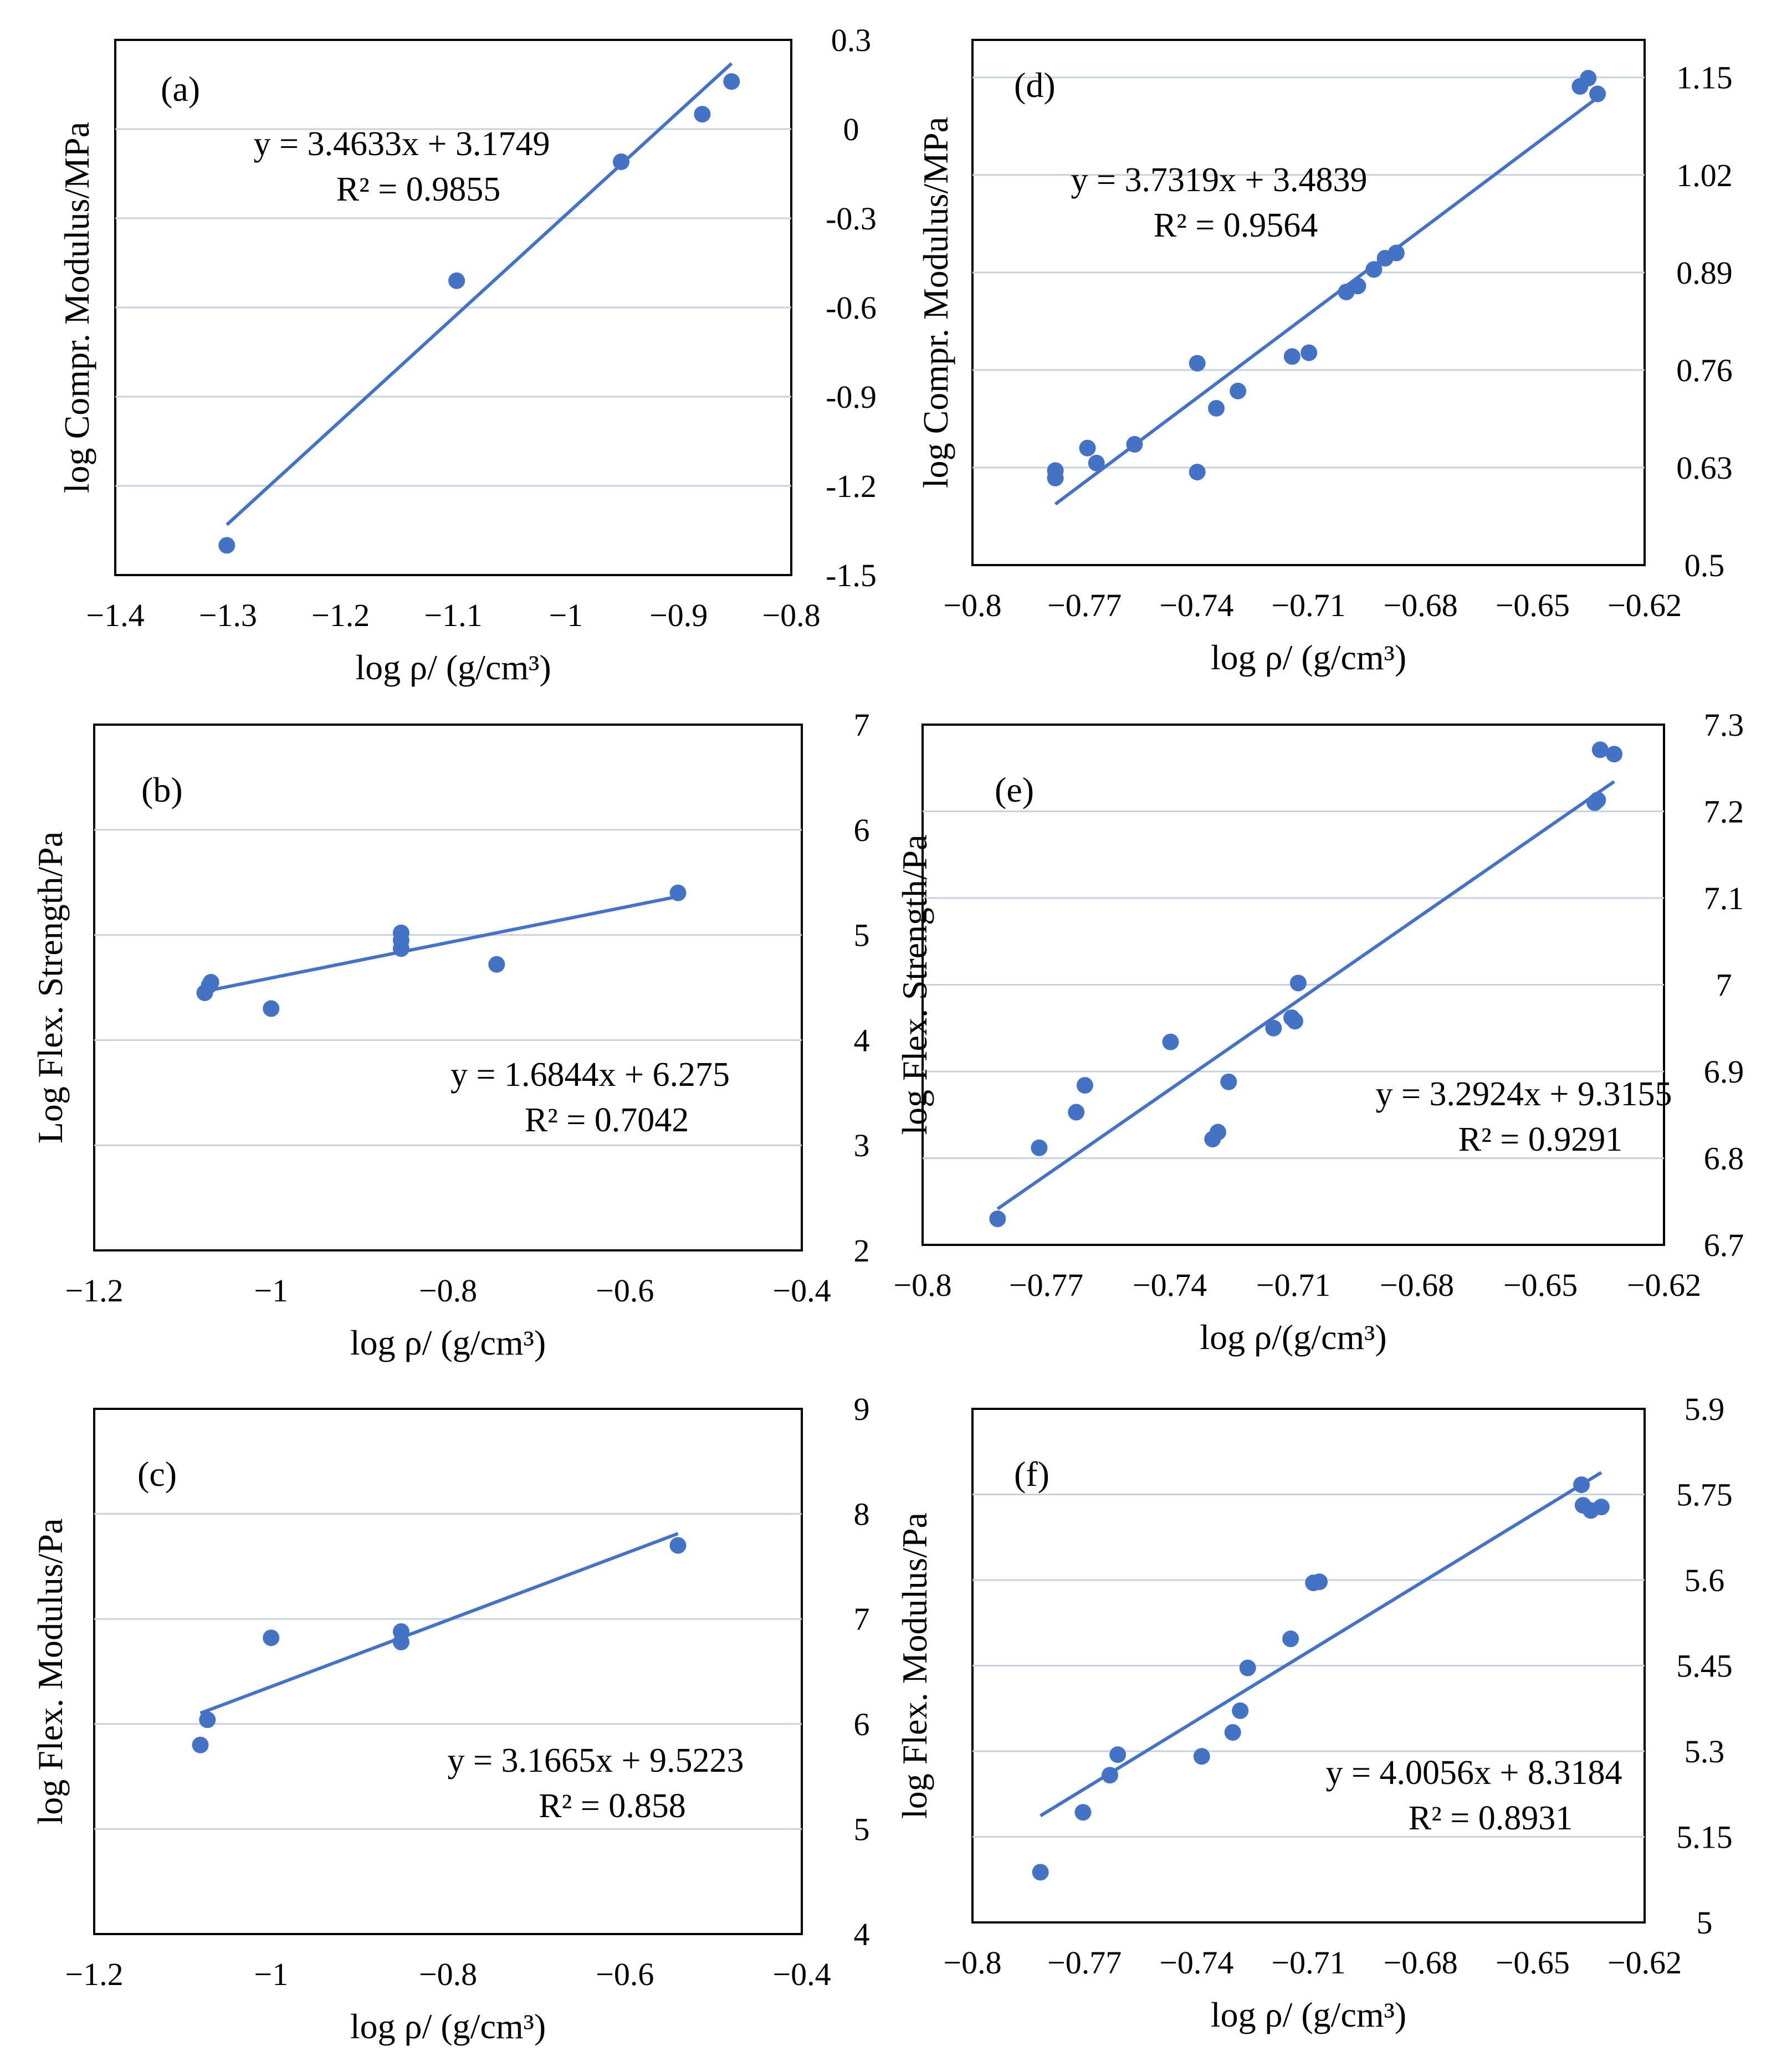 The height and width of the screenshot is (2072, 1792). What do you see at coordinates (157, 1474) in the screenshot?
I see `panel-label: (c)` at bounding box center [157, 1474].